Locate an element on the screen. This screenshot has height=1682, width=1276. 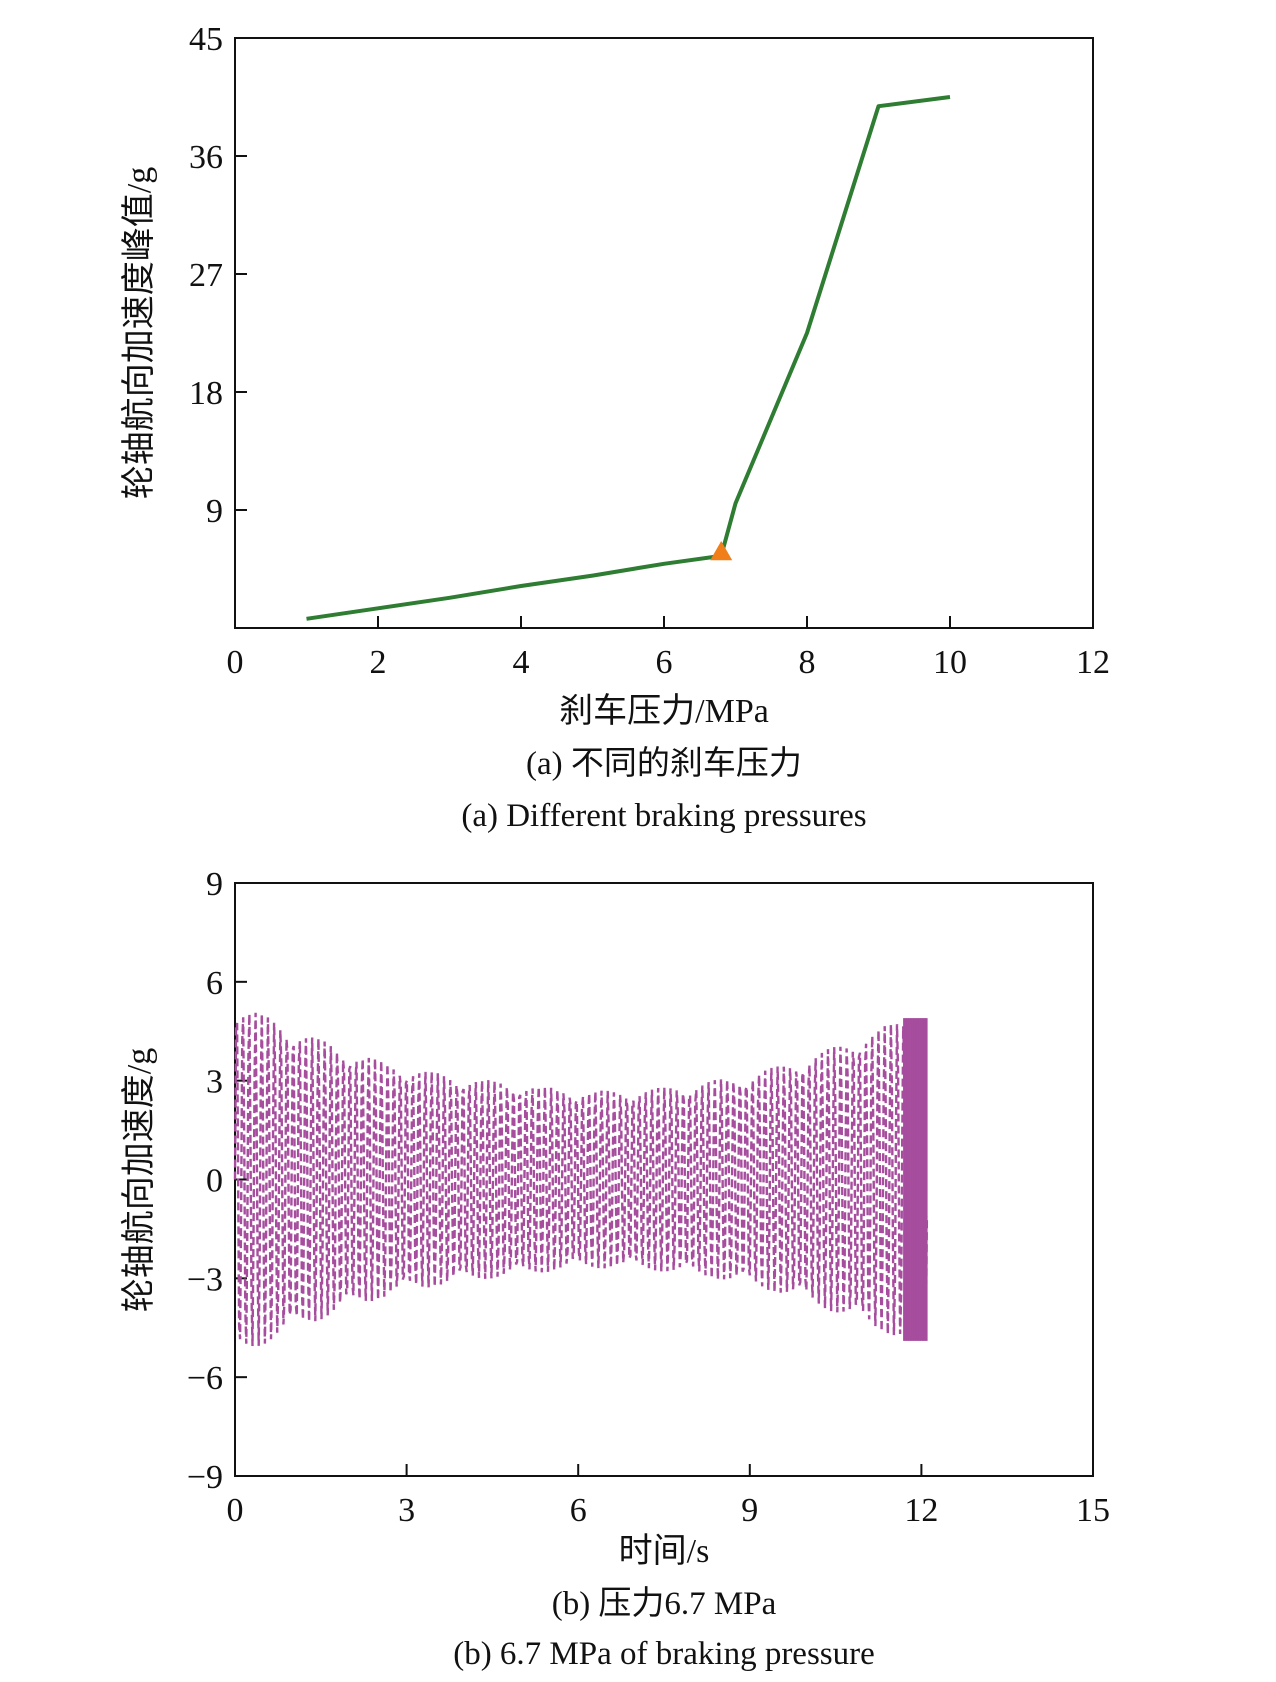
chart-a-x-tick-label: 8 is located at coordinates (807, 662).